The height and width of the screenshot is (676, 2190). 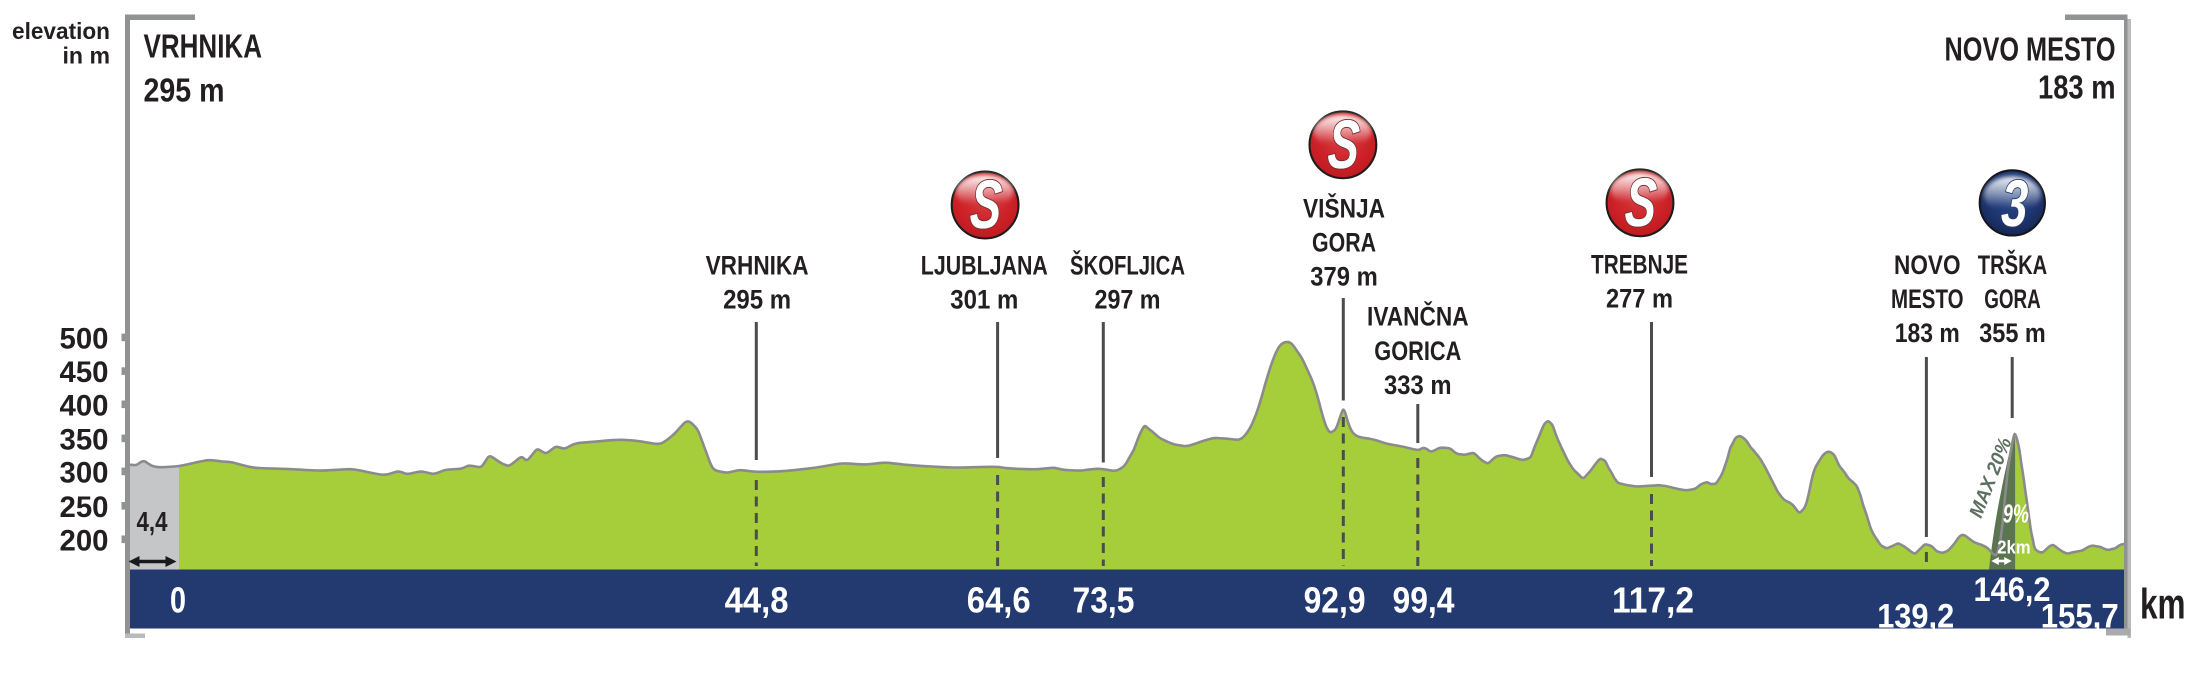 I want to click on svg-text: 64,6, so click(x=999, y=600).